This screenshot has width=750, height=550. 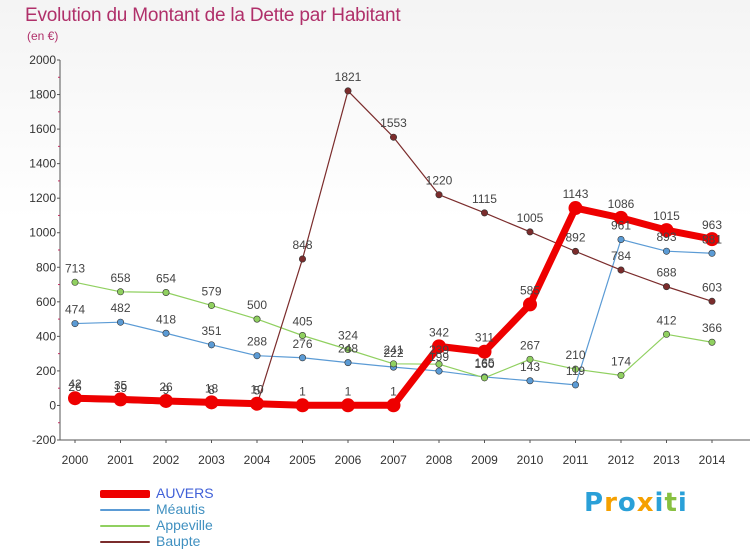 What do you see at coordinates (393, 123) in the screenshot?
I see `data-label: 1553` at bounding box center [393, 123].